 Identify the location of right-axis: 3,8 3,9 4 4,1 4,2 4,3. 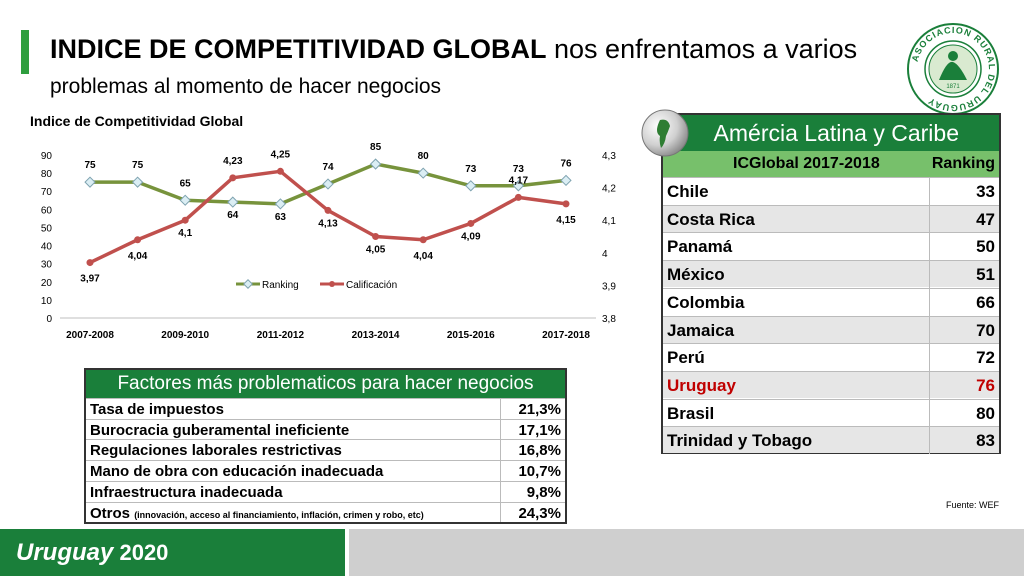
(609, 238).